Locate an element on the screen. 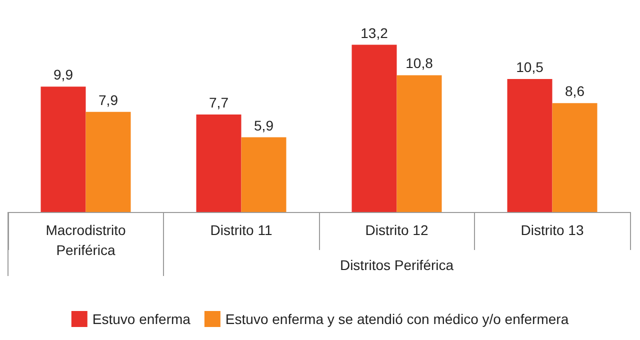 This screenshot has width=640, height=340. x-tick-label: Distrito 11 is located at coordinates (241, 230).